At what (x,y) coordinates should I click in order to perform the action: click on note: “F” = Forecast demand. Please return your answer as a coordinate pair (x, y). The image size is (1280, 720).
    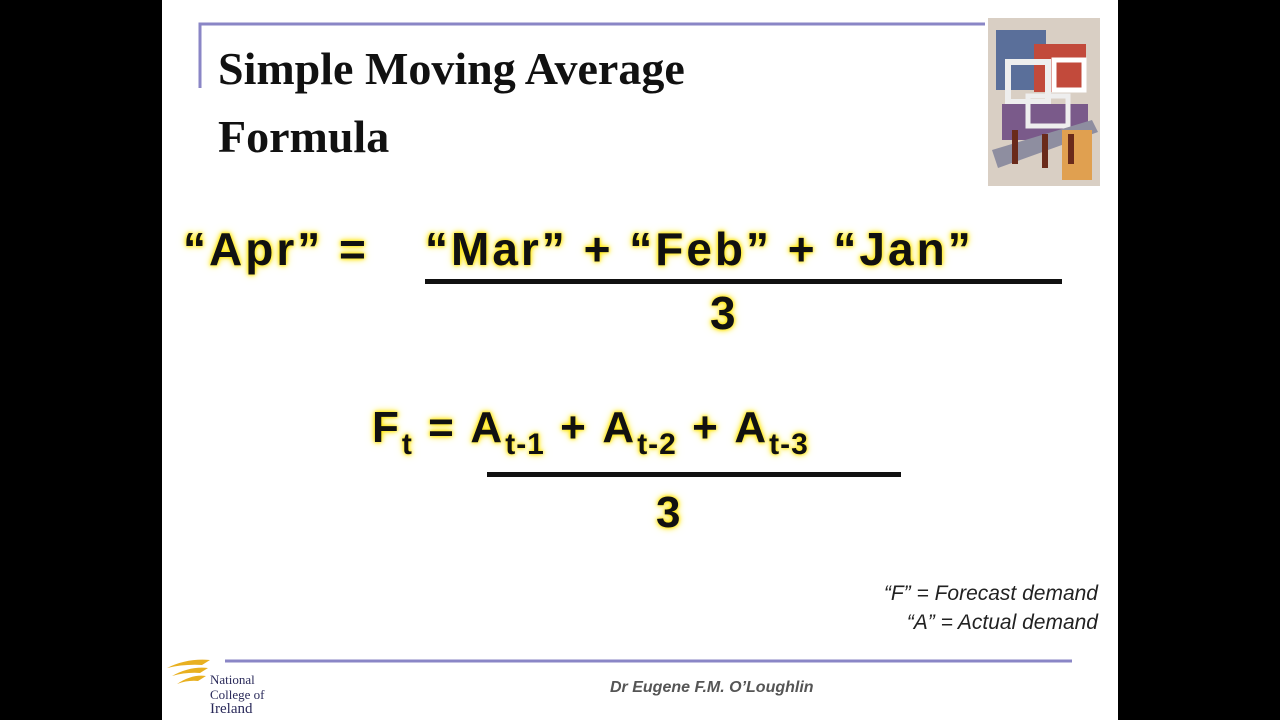
    Looking at the image, I should click on (990, 593).